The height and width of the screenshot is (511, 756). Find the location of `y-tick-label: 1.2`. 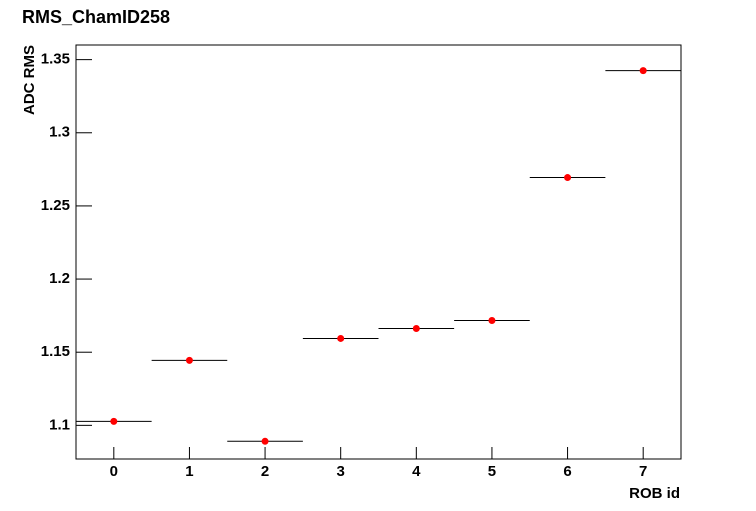

y-tick-label: 1.2 is located at coordinates (59, 278).